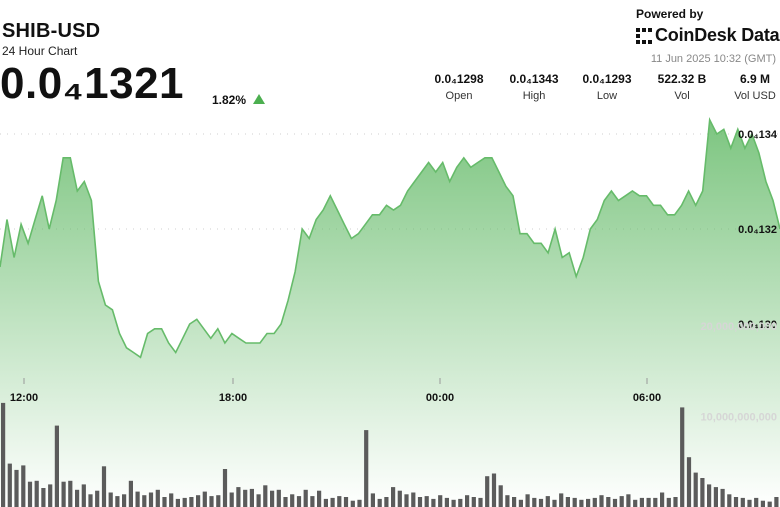  I want to click on stat-value: 0.0₄1298, so click(459, 79).